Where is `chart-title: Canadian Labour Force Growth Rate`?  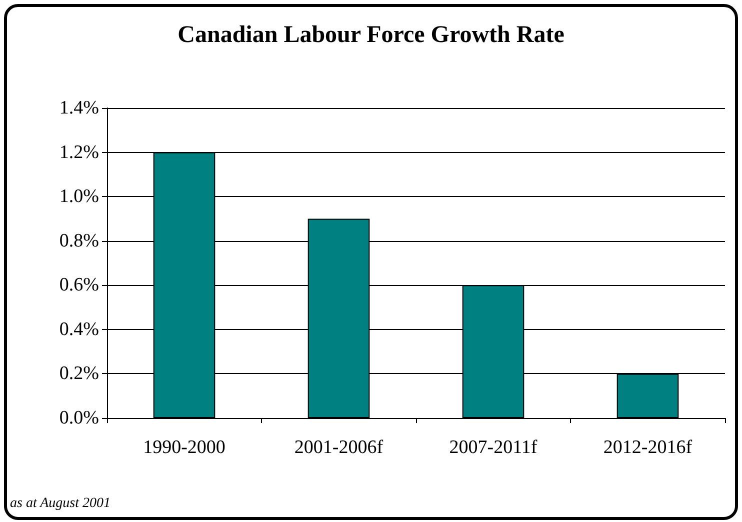
chart-title: Canadian Labour Force Growth Rate is located at coordinates (371, 35).